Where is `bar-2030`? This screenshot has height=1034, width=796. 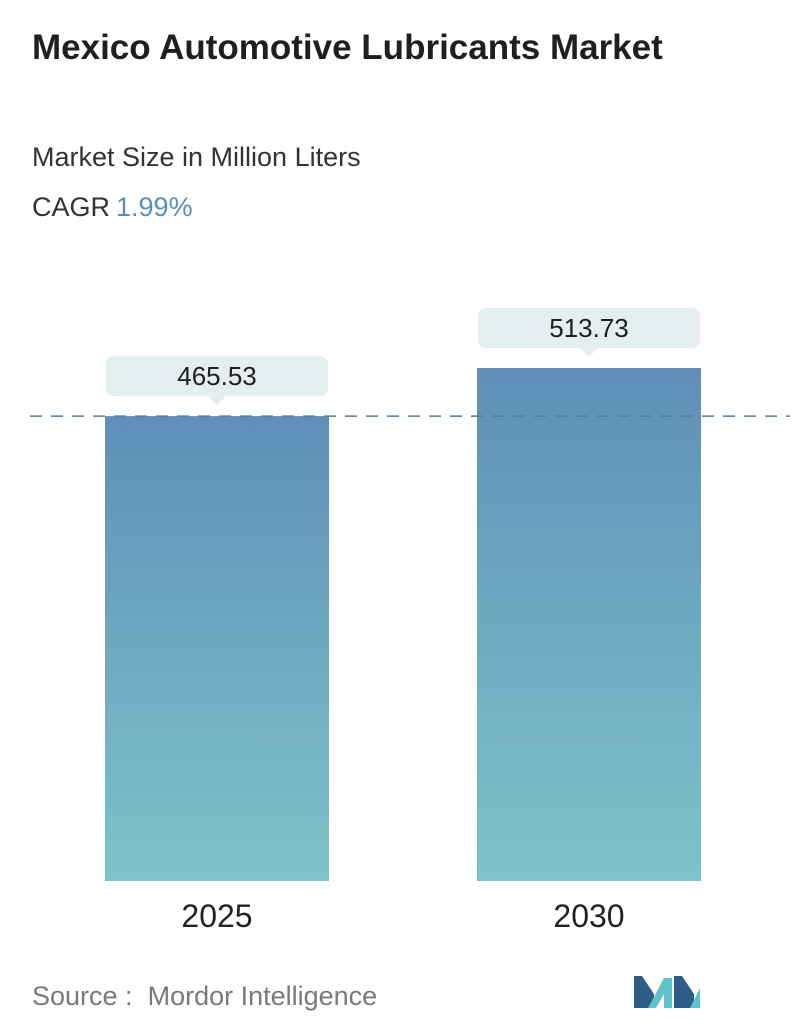 bar-2030 is located at coordinates (589, 624).